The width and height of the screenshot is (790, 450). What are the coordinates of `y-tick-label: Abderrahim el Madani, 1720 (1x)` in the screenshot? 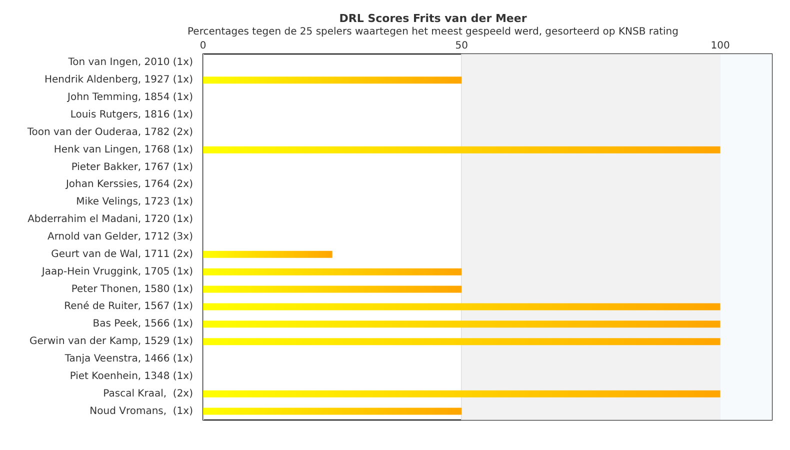 It's located at (111, 220).